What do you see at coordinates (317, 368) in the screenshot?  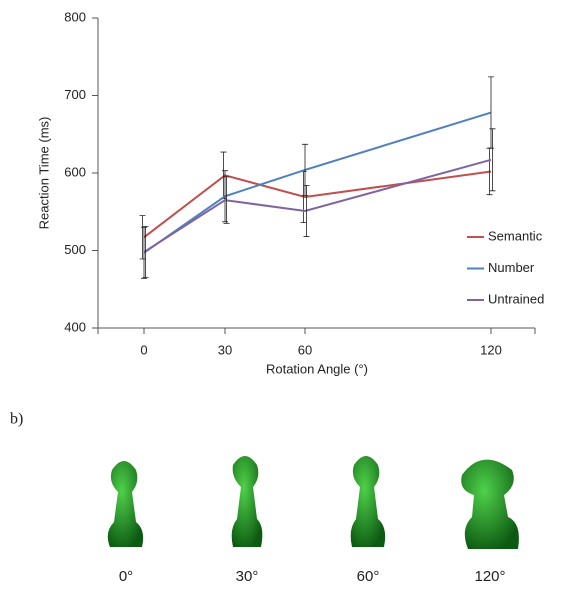 I see `x-axis-label: Rotation Angle (°)` at bounding box center [317, 368].